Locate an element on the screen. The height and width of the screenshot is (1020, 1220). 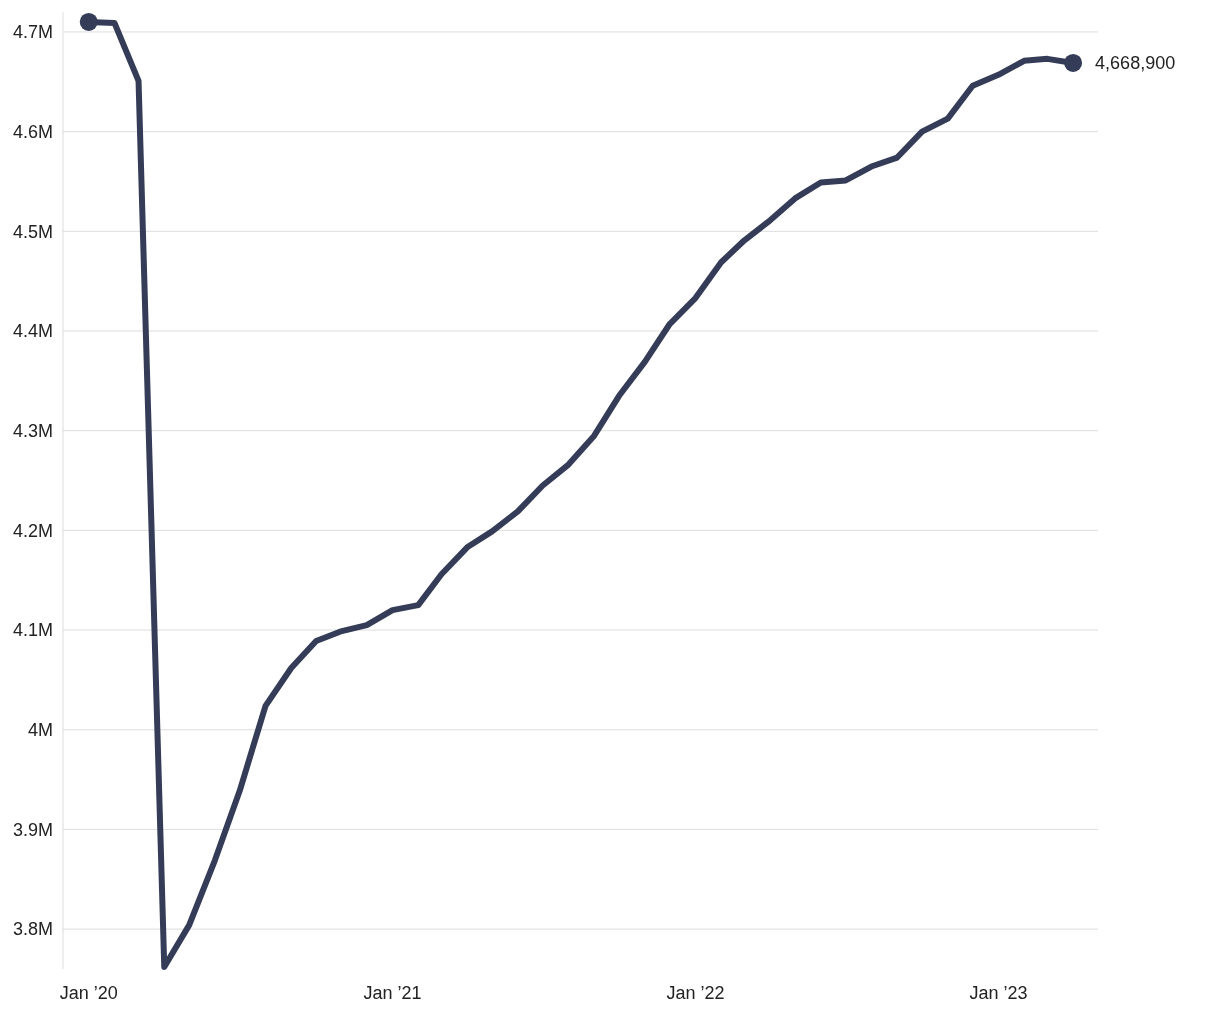
x-tick-label: Jan ’20 is located at coordinates (88, 993).